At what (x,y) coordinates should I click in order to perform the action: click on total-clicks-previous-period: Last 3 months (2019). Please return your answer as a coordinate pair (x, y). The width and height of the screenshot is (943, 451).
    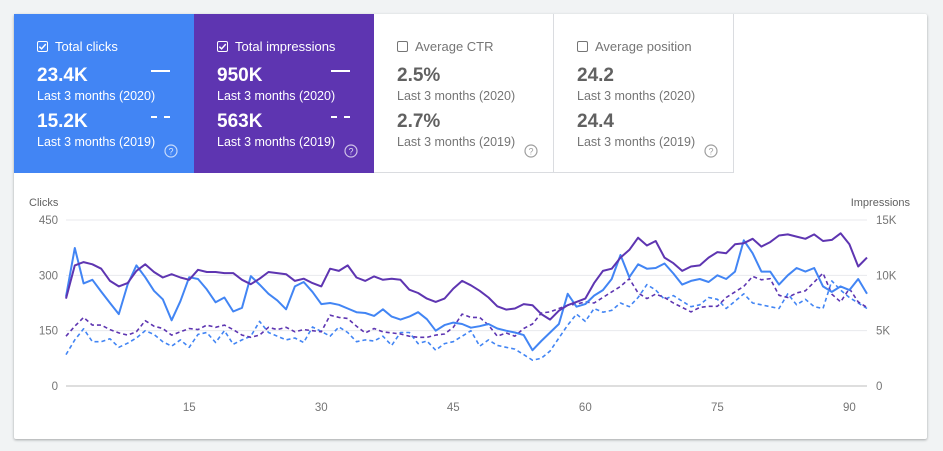
    Looking at the image, I should click on (96, 142).